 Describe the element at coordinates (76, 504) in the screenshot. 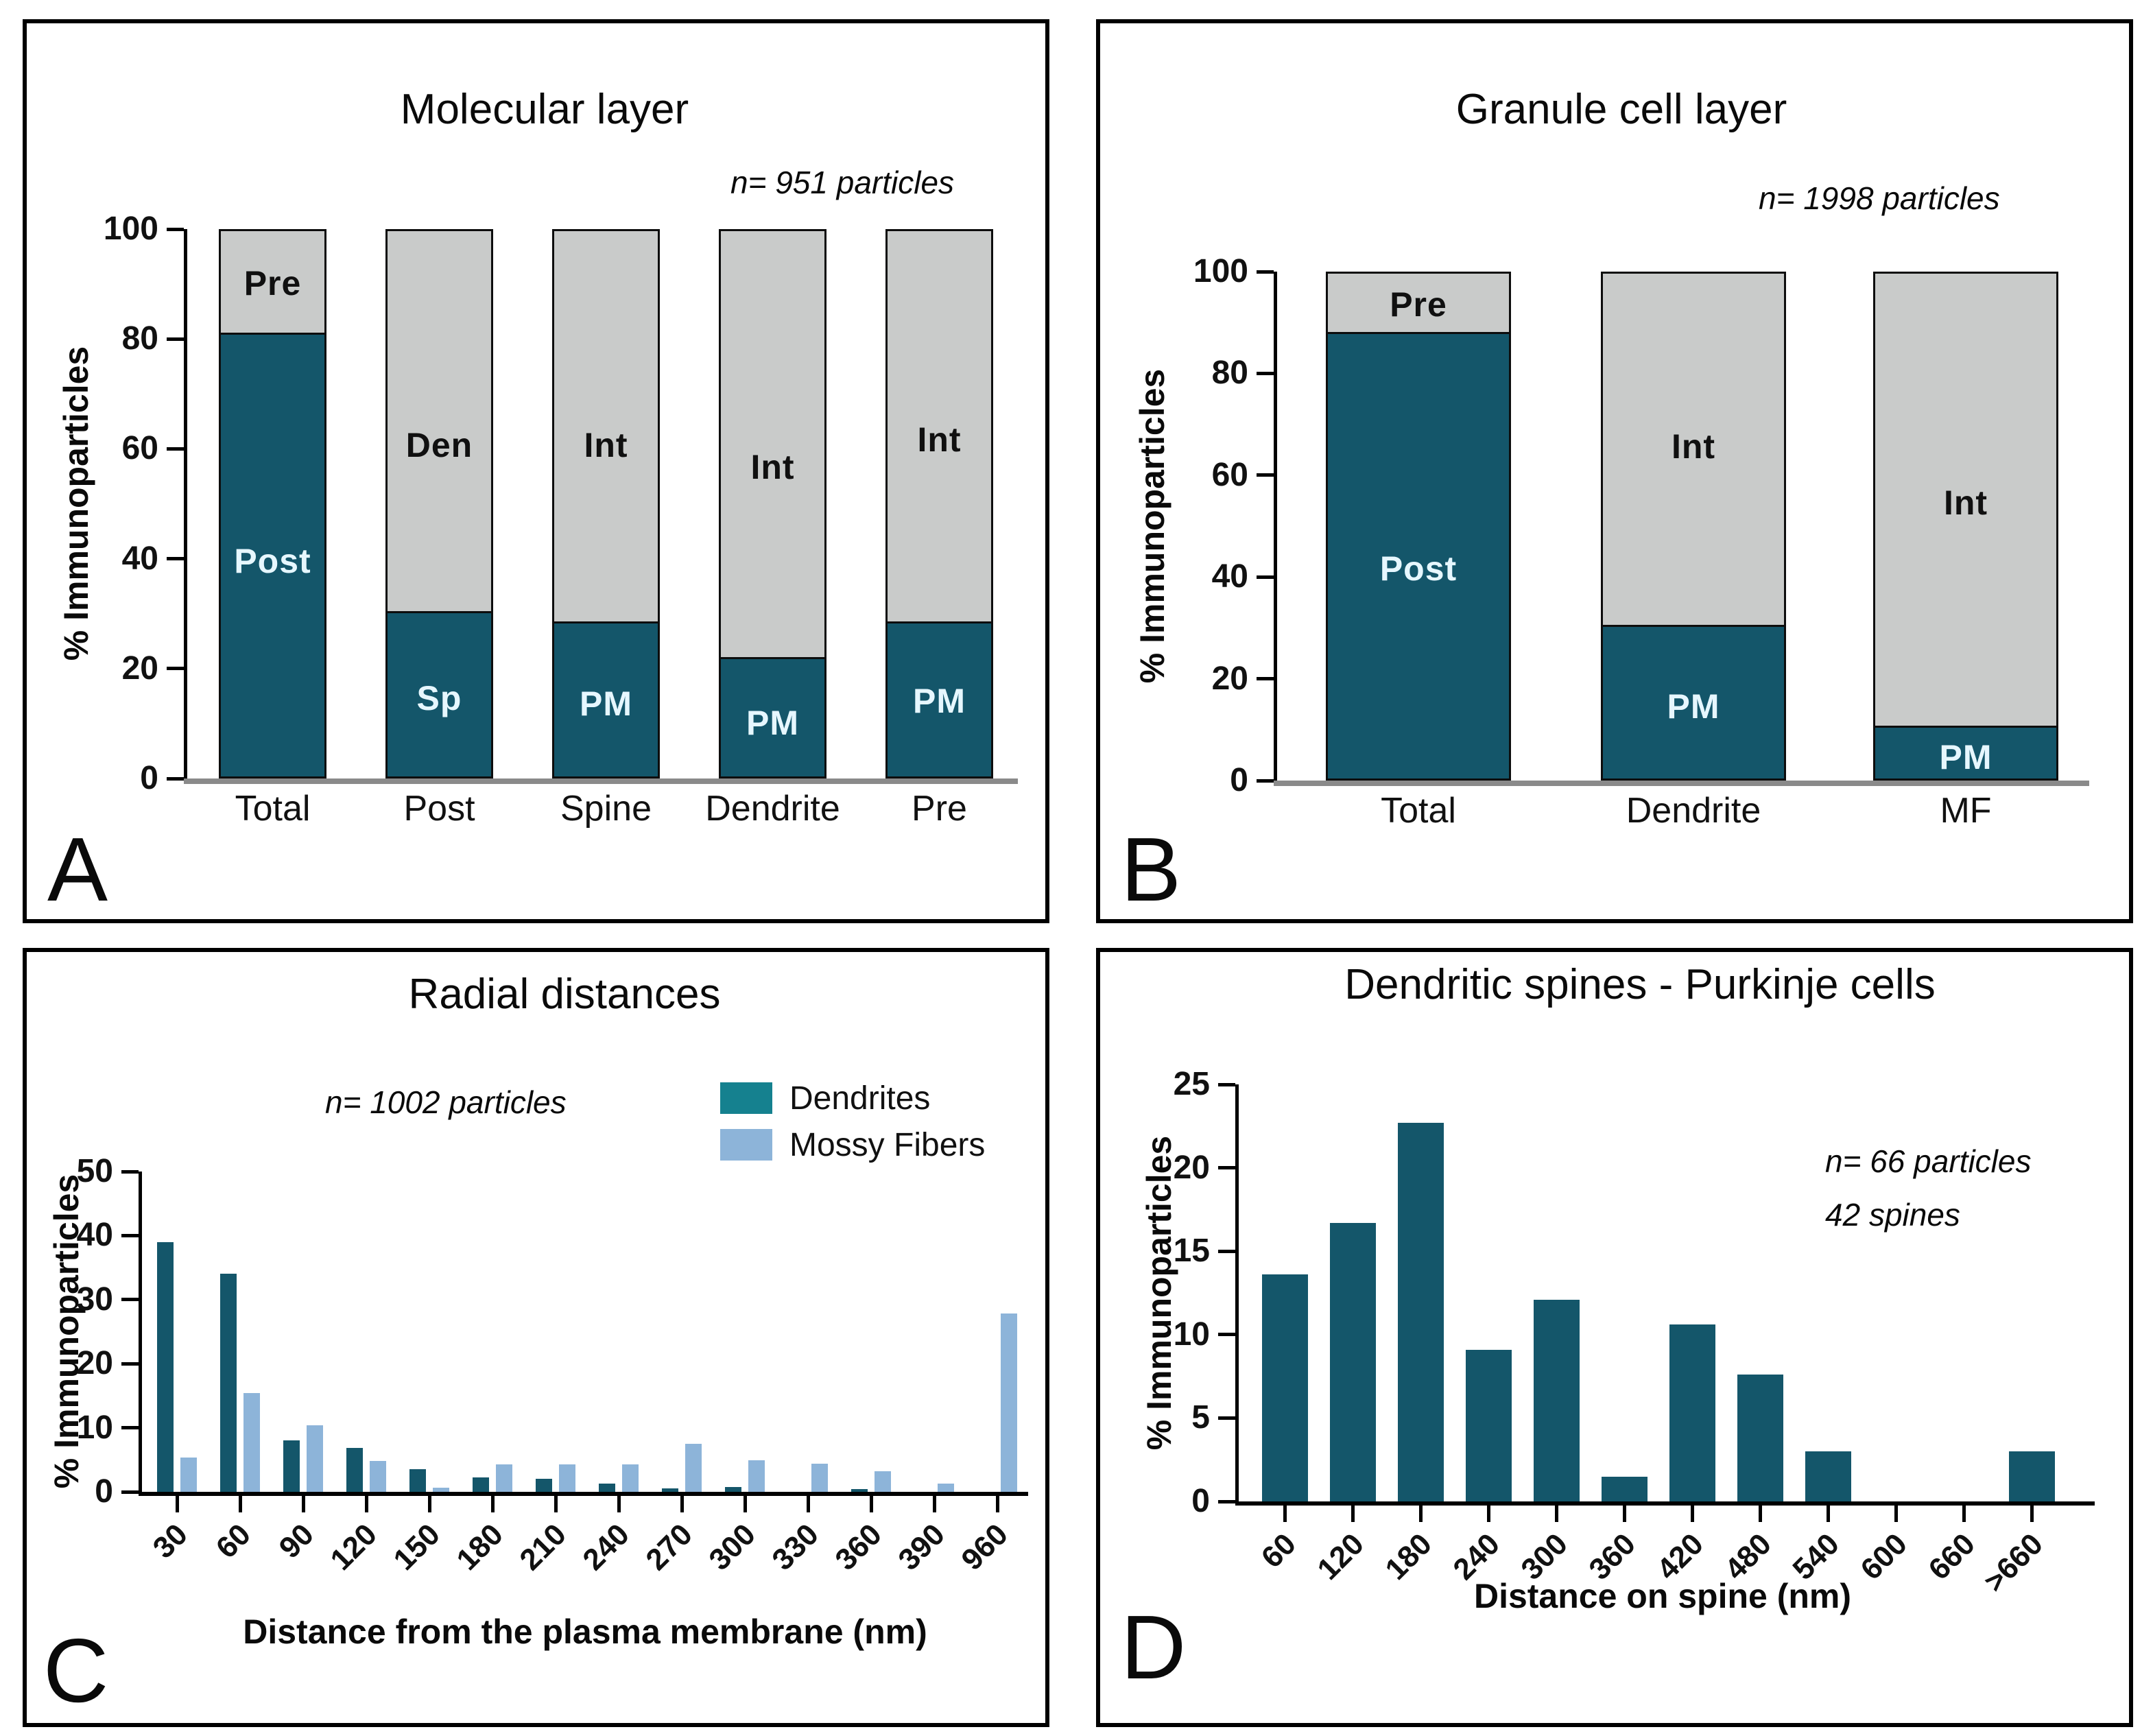

I see `panel-a-ylabel: % Immunoparticles` at that location.